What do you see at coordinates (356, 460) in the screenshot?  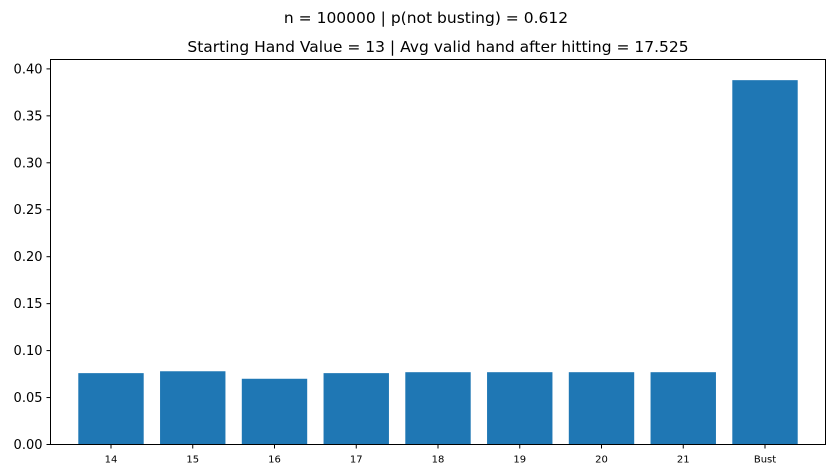 I see `x-tick-label: 17` at bounding box center [356, 460].